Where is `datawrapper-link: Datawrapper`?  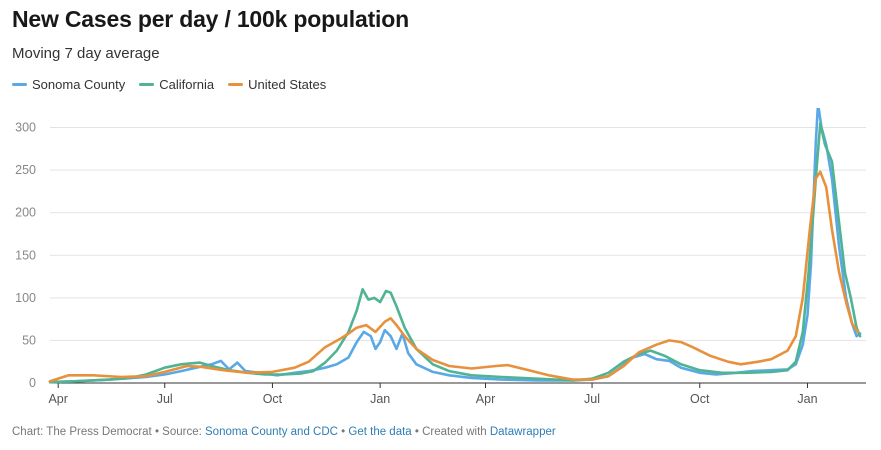 datawrapper-link: Datawrapper is located at coordinates (522, 432).